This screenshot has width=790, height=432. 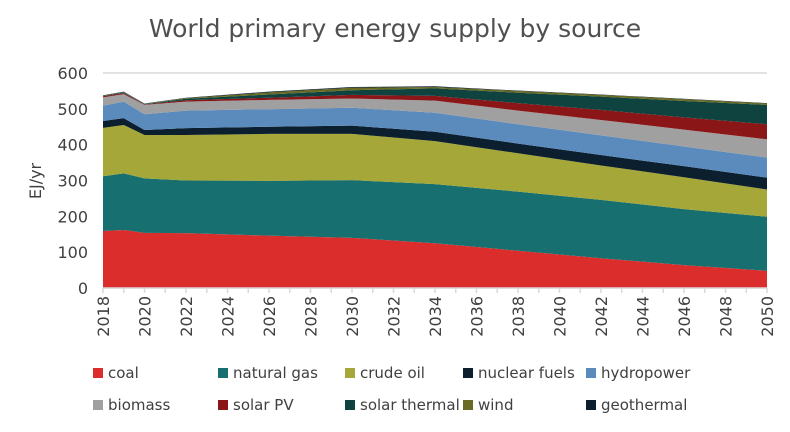 What do you see at coordinates (392, 373) in the screenshot?
I see `legend-label: crude oil` at bounding box center [392, 373].